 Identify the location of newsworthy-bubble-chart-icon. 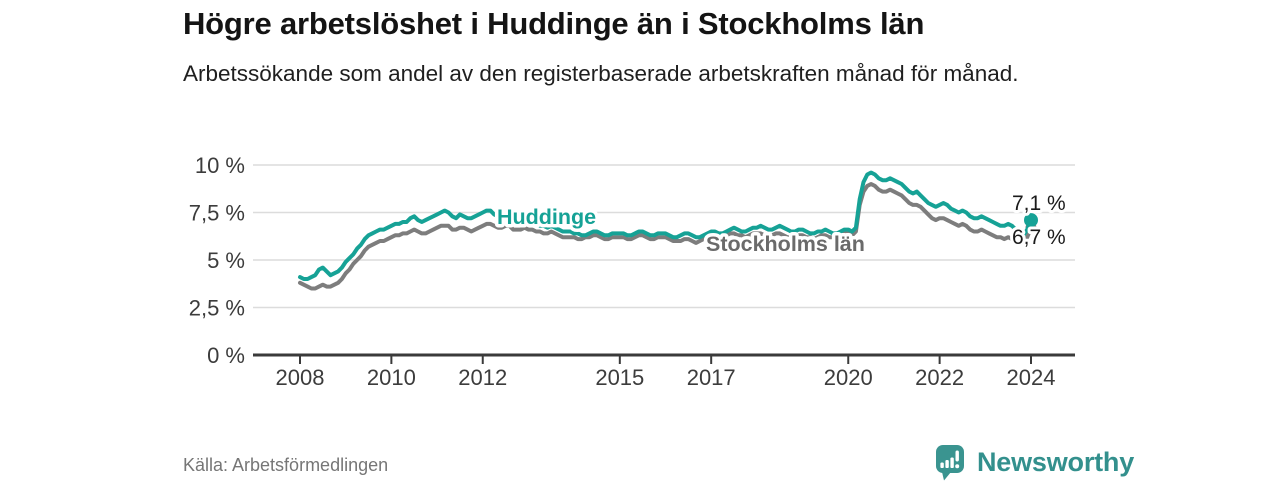
(950, 463).